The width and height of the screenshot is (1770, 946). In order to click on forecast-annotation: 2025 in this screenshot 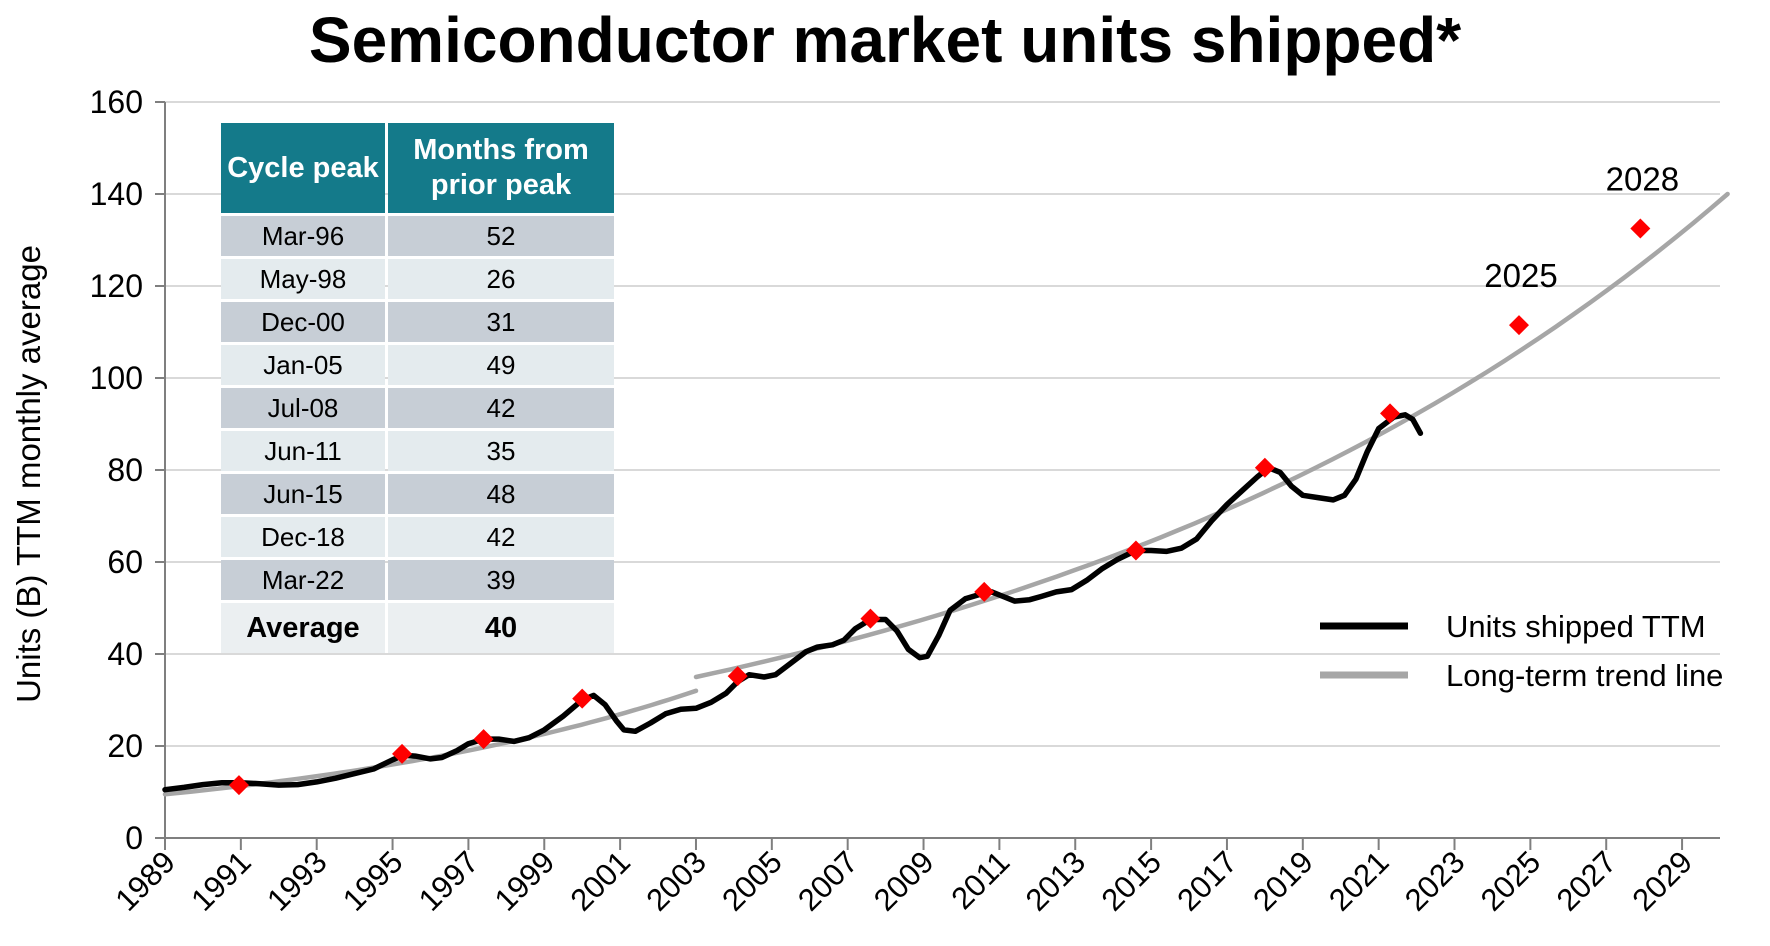, I will do `click(1520, 275)`.